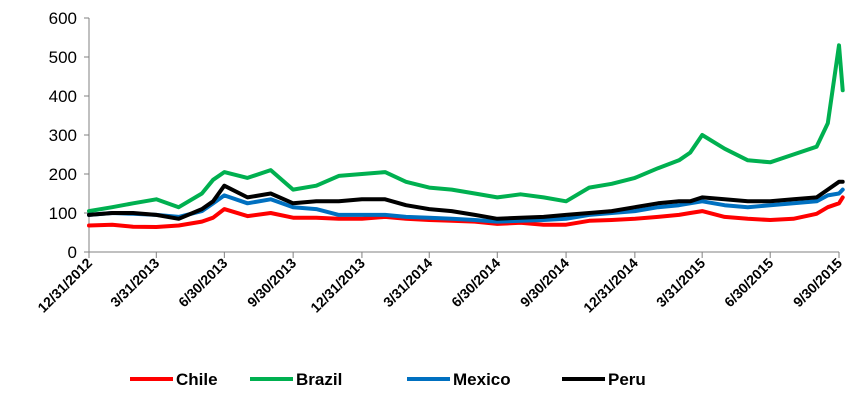 The height and width of the screenshot is (407, 848). What do you see at coordinates (408, 283) in the screenshot?
I see `x-tick-label: 3/31/2014` at bounding box center [408, 283].